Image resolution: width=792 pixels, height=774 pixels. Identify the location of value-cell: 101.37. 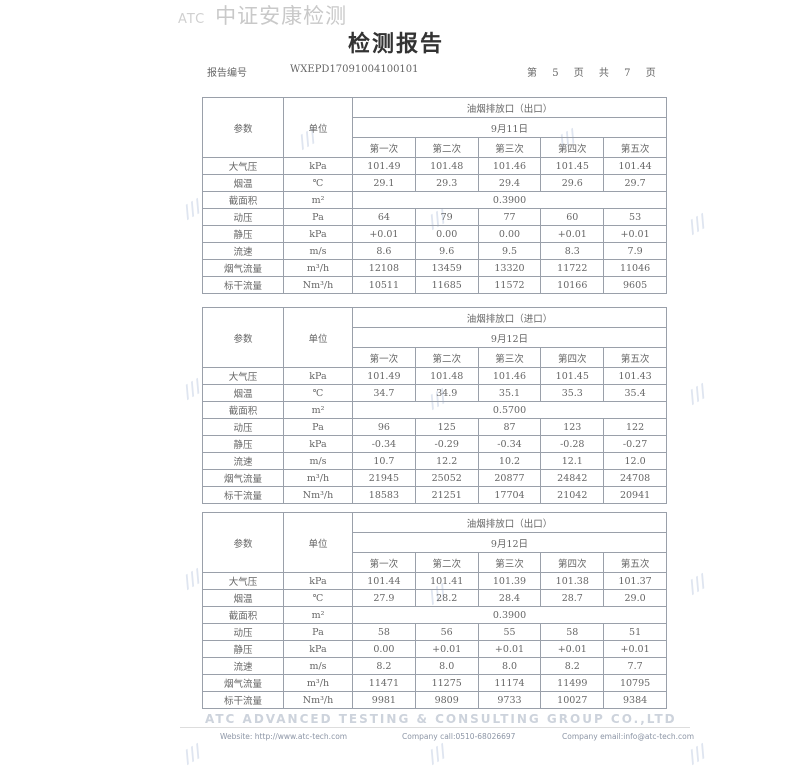
(635, 581).